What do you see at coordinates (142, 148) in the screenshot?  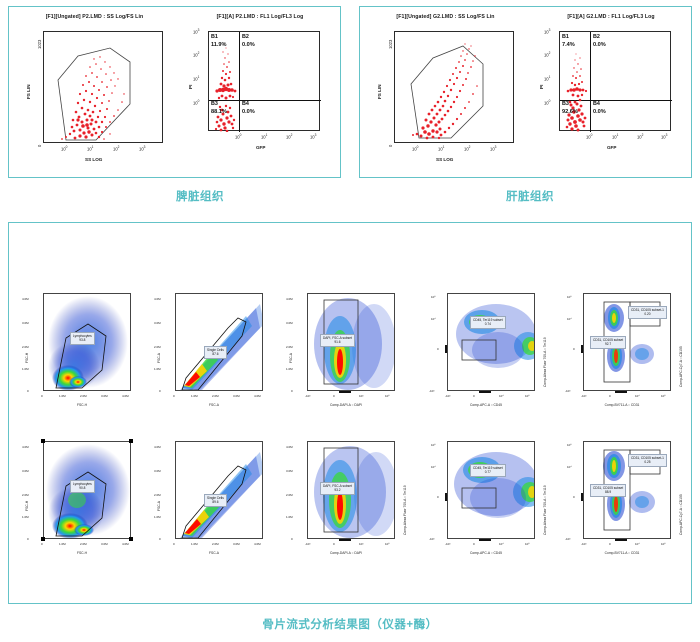 I see `spleen-x-tick-3: 103` at bounding box center [142, 148].